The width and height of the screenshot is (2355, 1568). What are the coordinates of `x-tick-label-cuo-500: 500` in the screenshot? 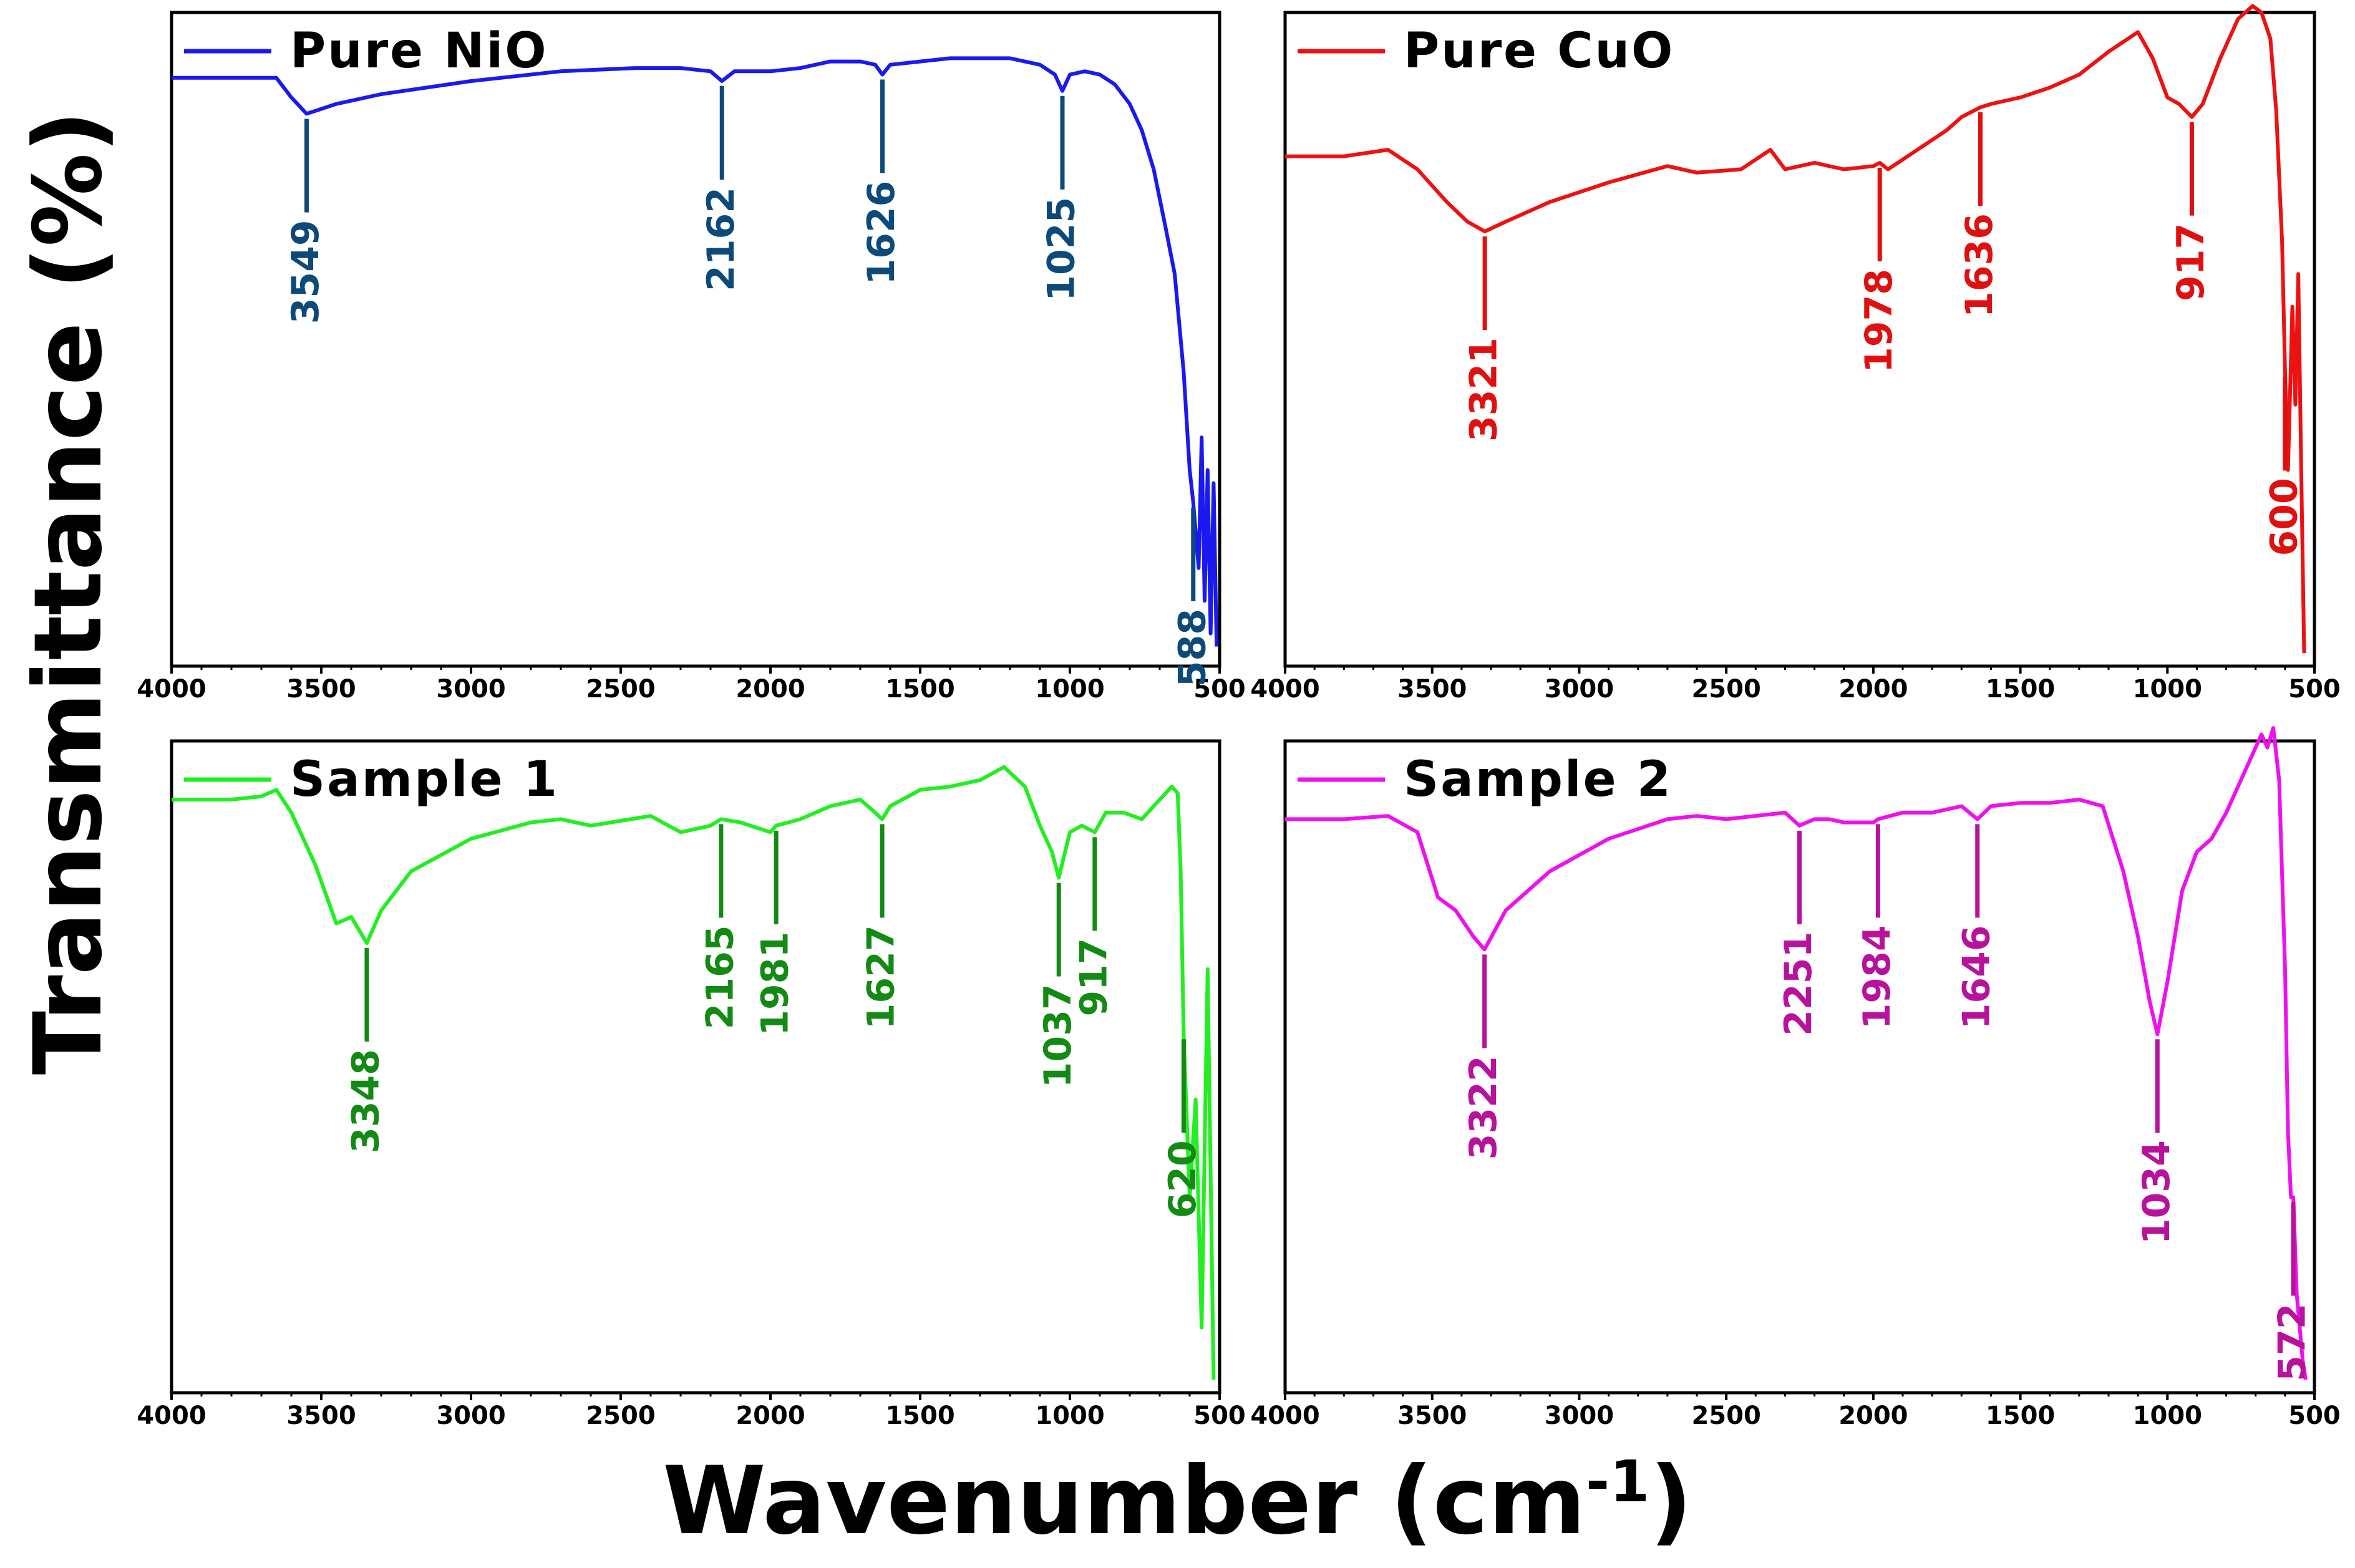 It's located at (2315, 689).